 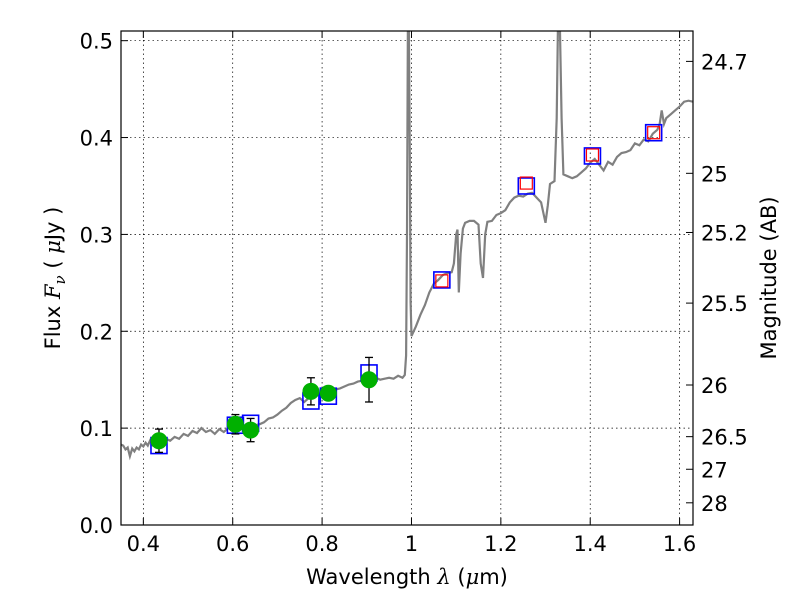 What do you see at coordinates (96, 526) in the screenshot?
I see `y-tick-label: 0.0` at bounding box center [96, 526].